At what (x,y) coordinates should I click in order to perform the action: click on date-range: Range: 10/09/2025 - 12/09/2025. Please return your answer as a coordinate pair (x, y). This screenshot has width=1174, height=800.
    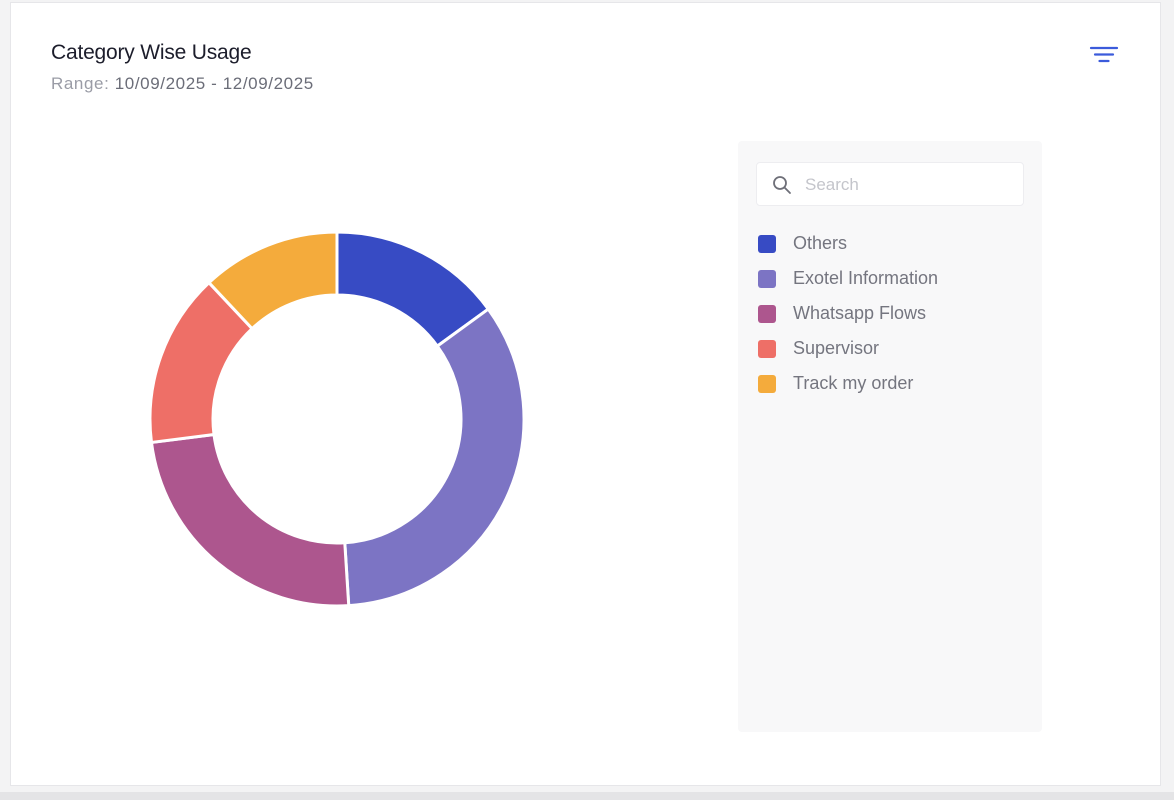
    Looking at the image, I should click on (182, 84).